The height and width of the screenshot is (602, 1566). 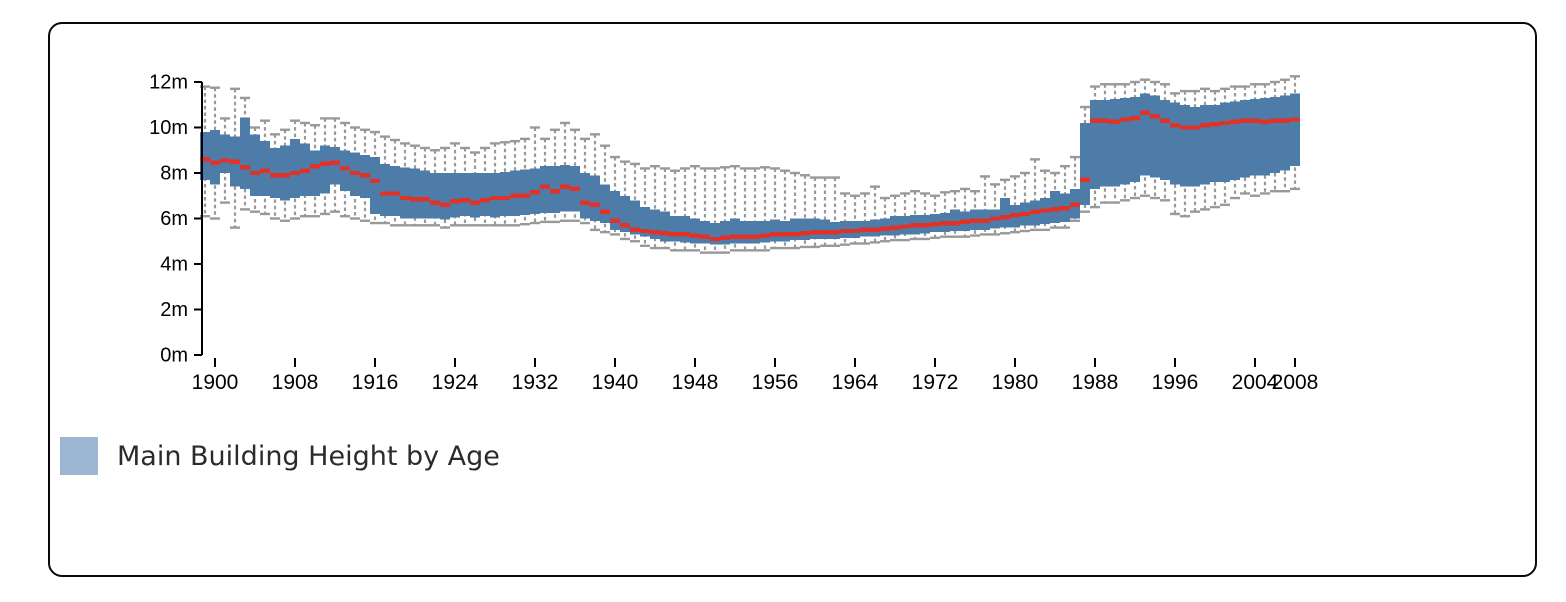 What do you see at coordinates (79, 456) in the screenshot?
I see `legend-swatch` at bounding box center [79, 456].